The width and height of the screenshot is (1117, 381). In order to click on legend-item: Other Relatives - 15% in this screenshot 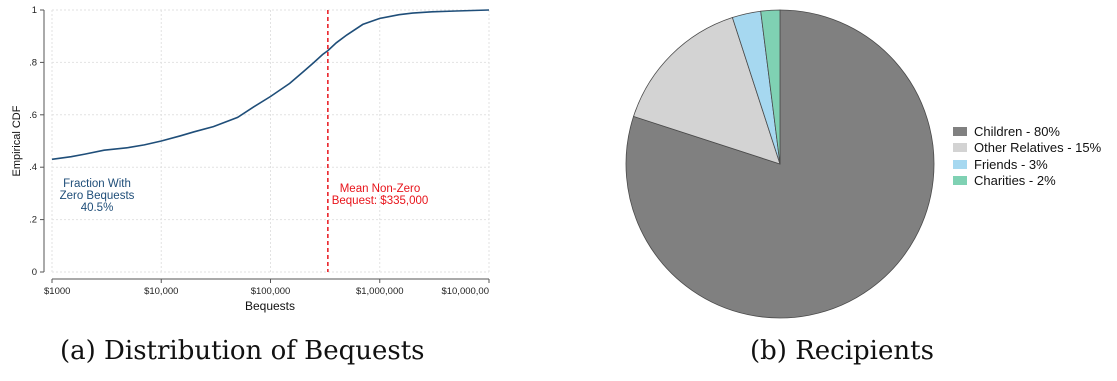, I will do `click(1027, 148)`.